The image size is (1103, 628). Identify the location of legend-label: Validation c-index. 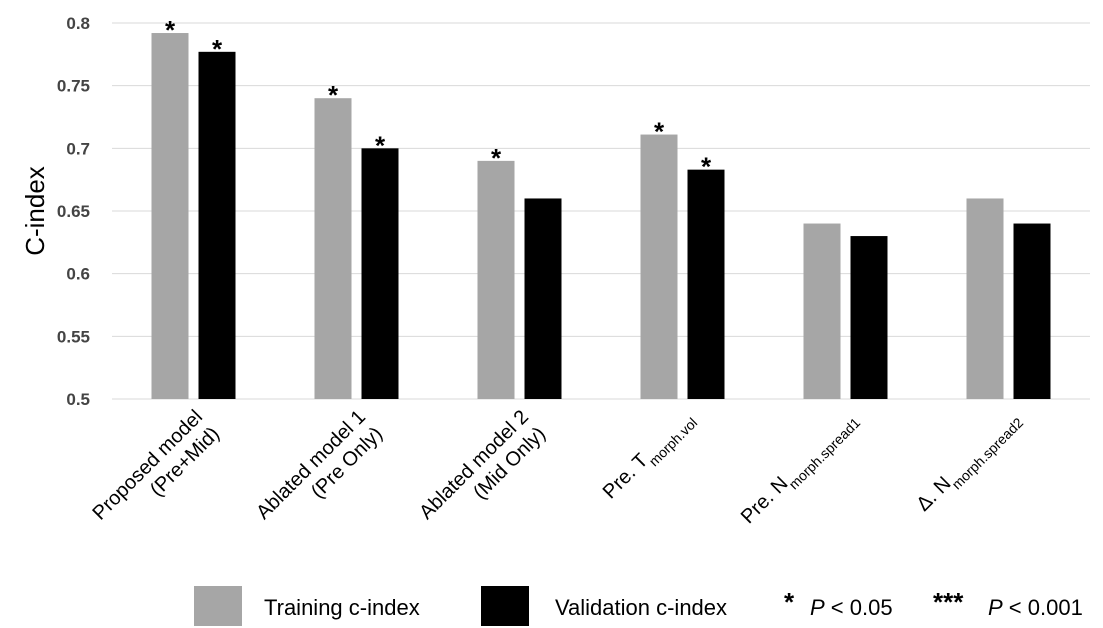
(641, 607).